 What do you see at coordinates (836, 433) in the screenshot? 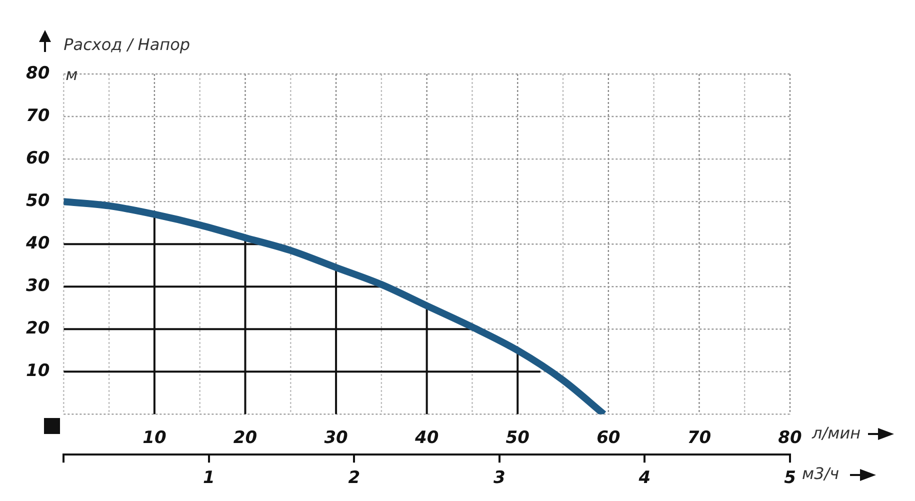
I see `x-axis-title: л/мин` at bounding box center [836, 433].